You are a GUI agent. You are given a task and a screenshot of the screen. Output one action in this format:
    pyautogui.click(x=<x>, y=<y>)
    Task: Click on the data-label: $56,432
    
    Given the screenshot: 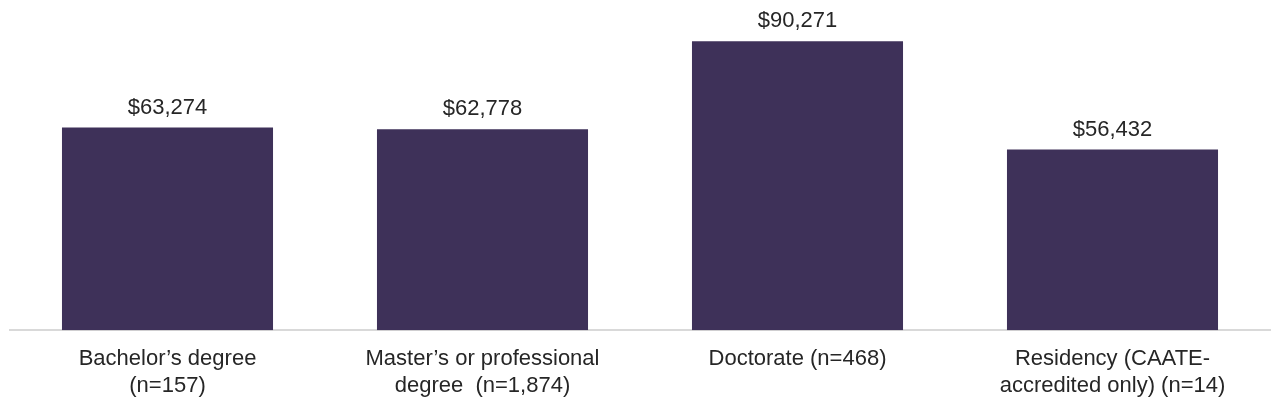 What is the action you would take?
    pyautogui.click(x=1112, y=128)
    